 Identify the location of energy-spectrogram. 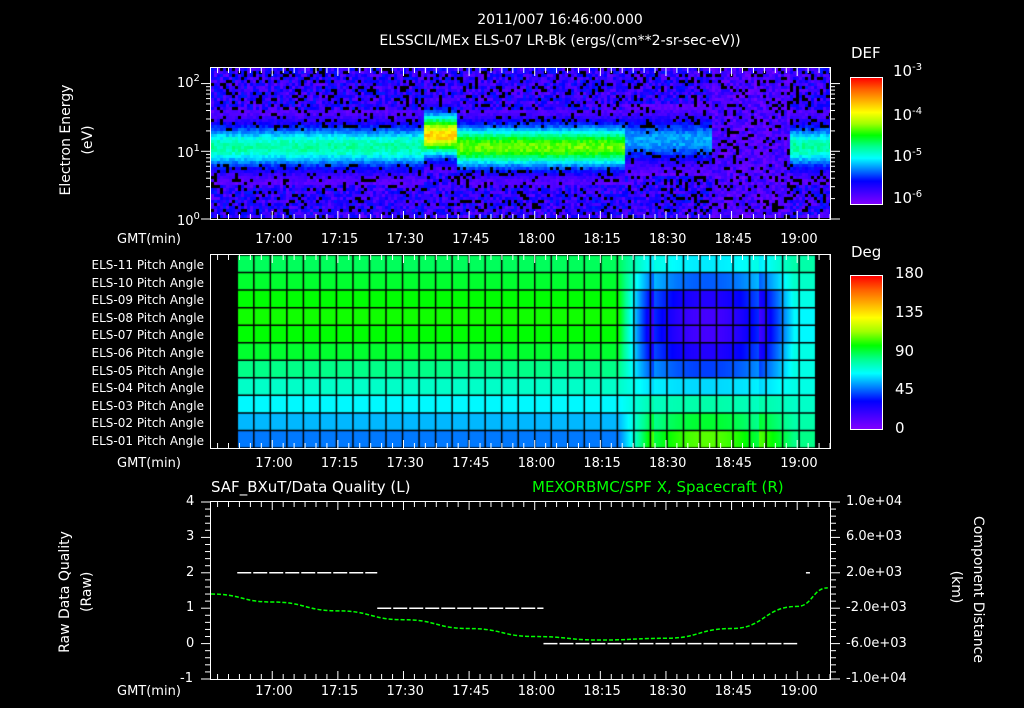
(521, 143).